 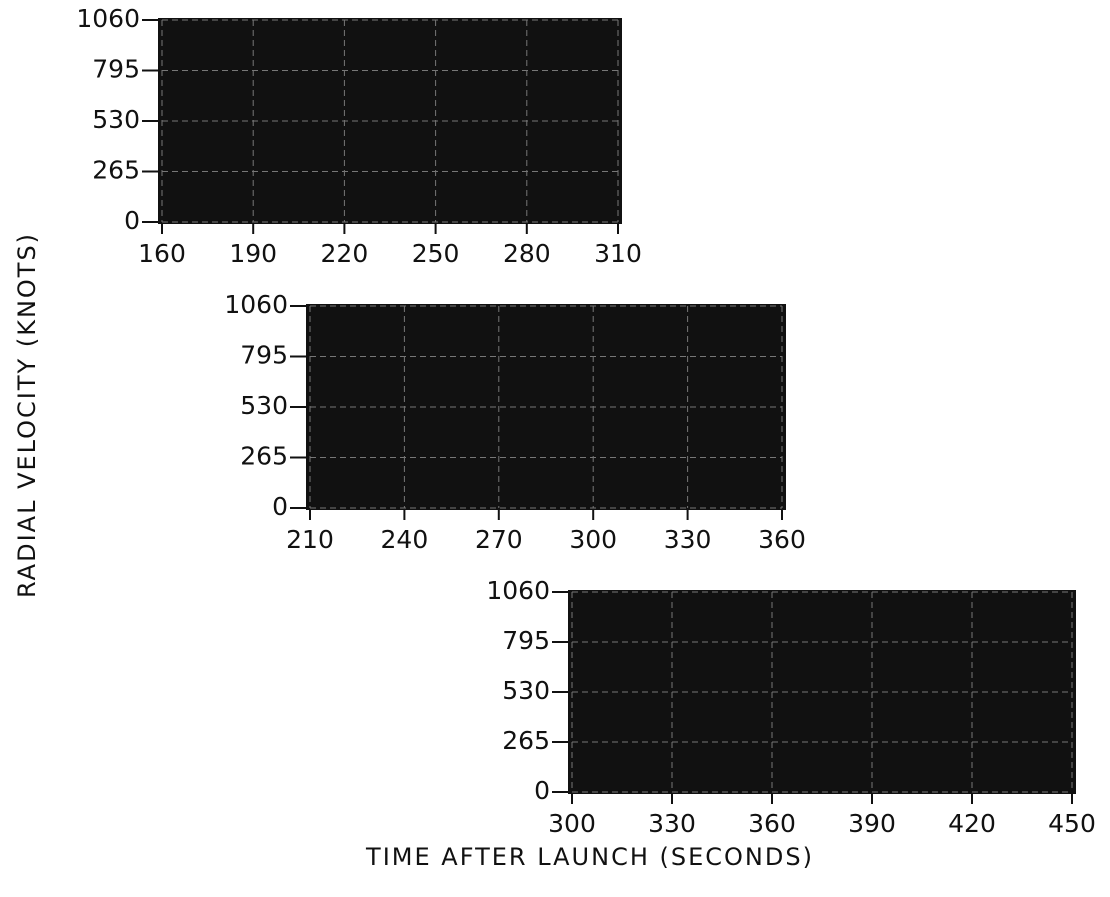 I want to click on y-axis-label: RADIAL VELOCITY (KNOTS), so click(x=27, y=415).